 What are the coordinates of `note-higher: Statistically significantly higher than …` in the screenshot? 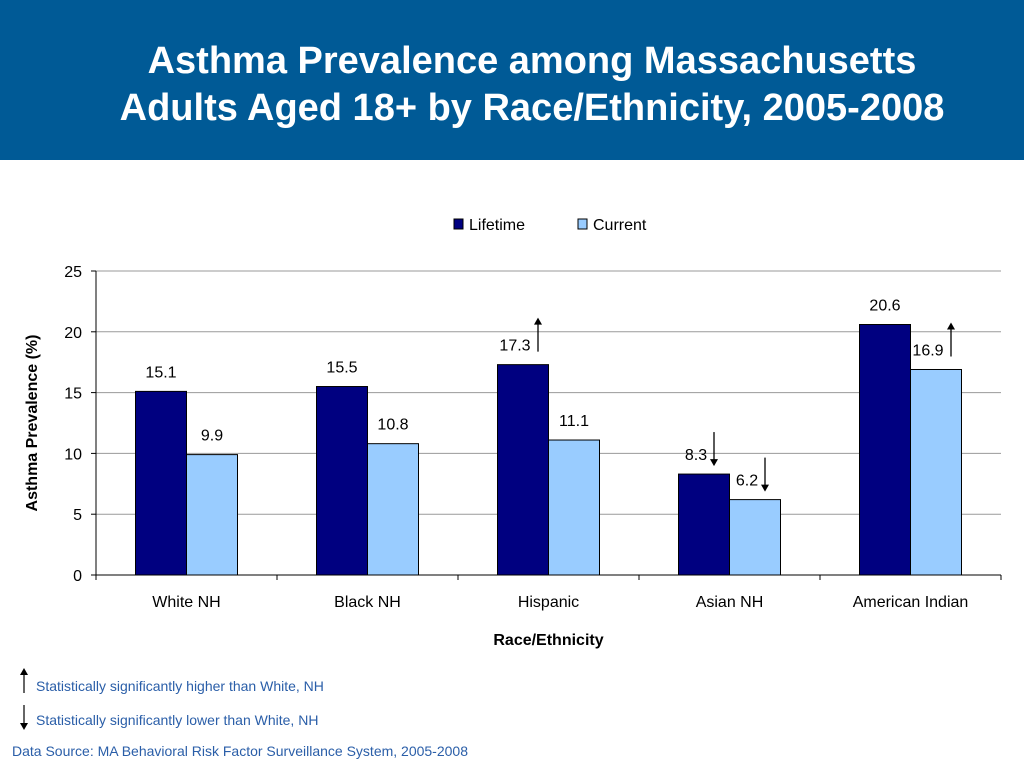 It's located at (180, 686).